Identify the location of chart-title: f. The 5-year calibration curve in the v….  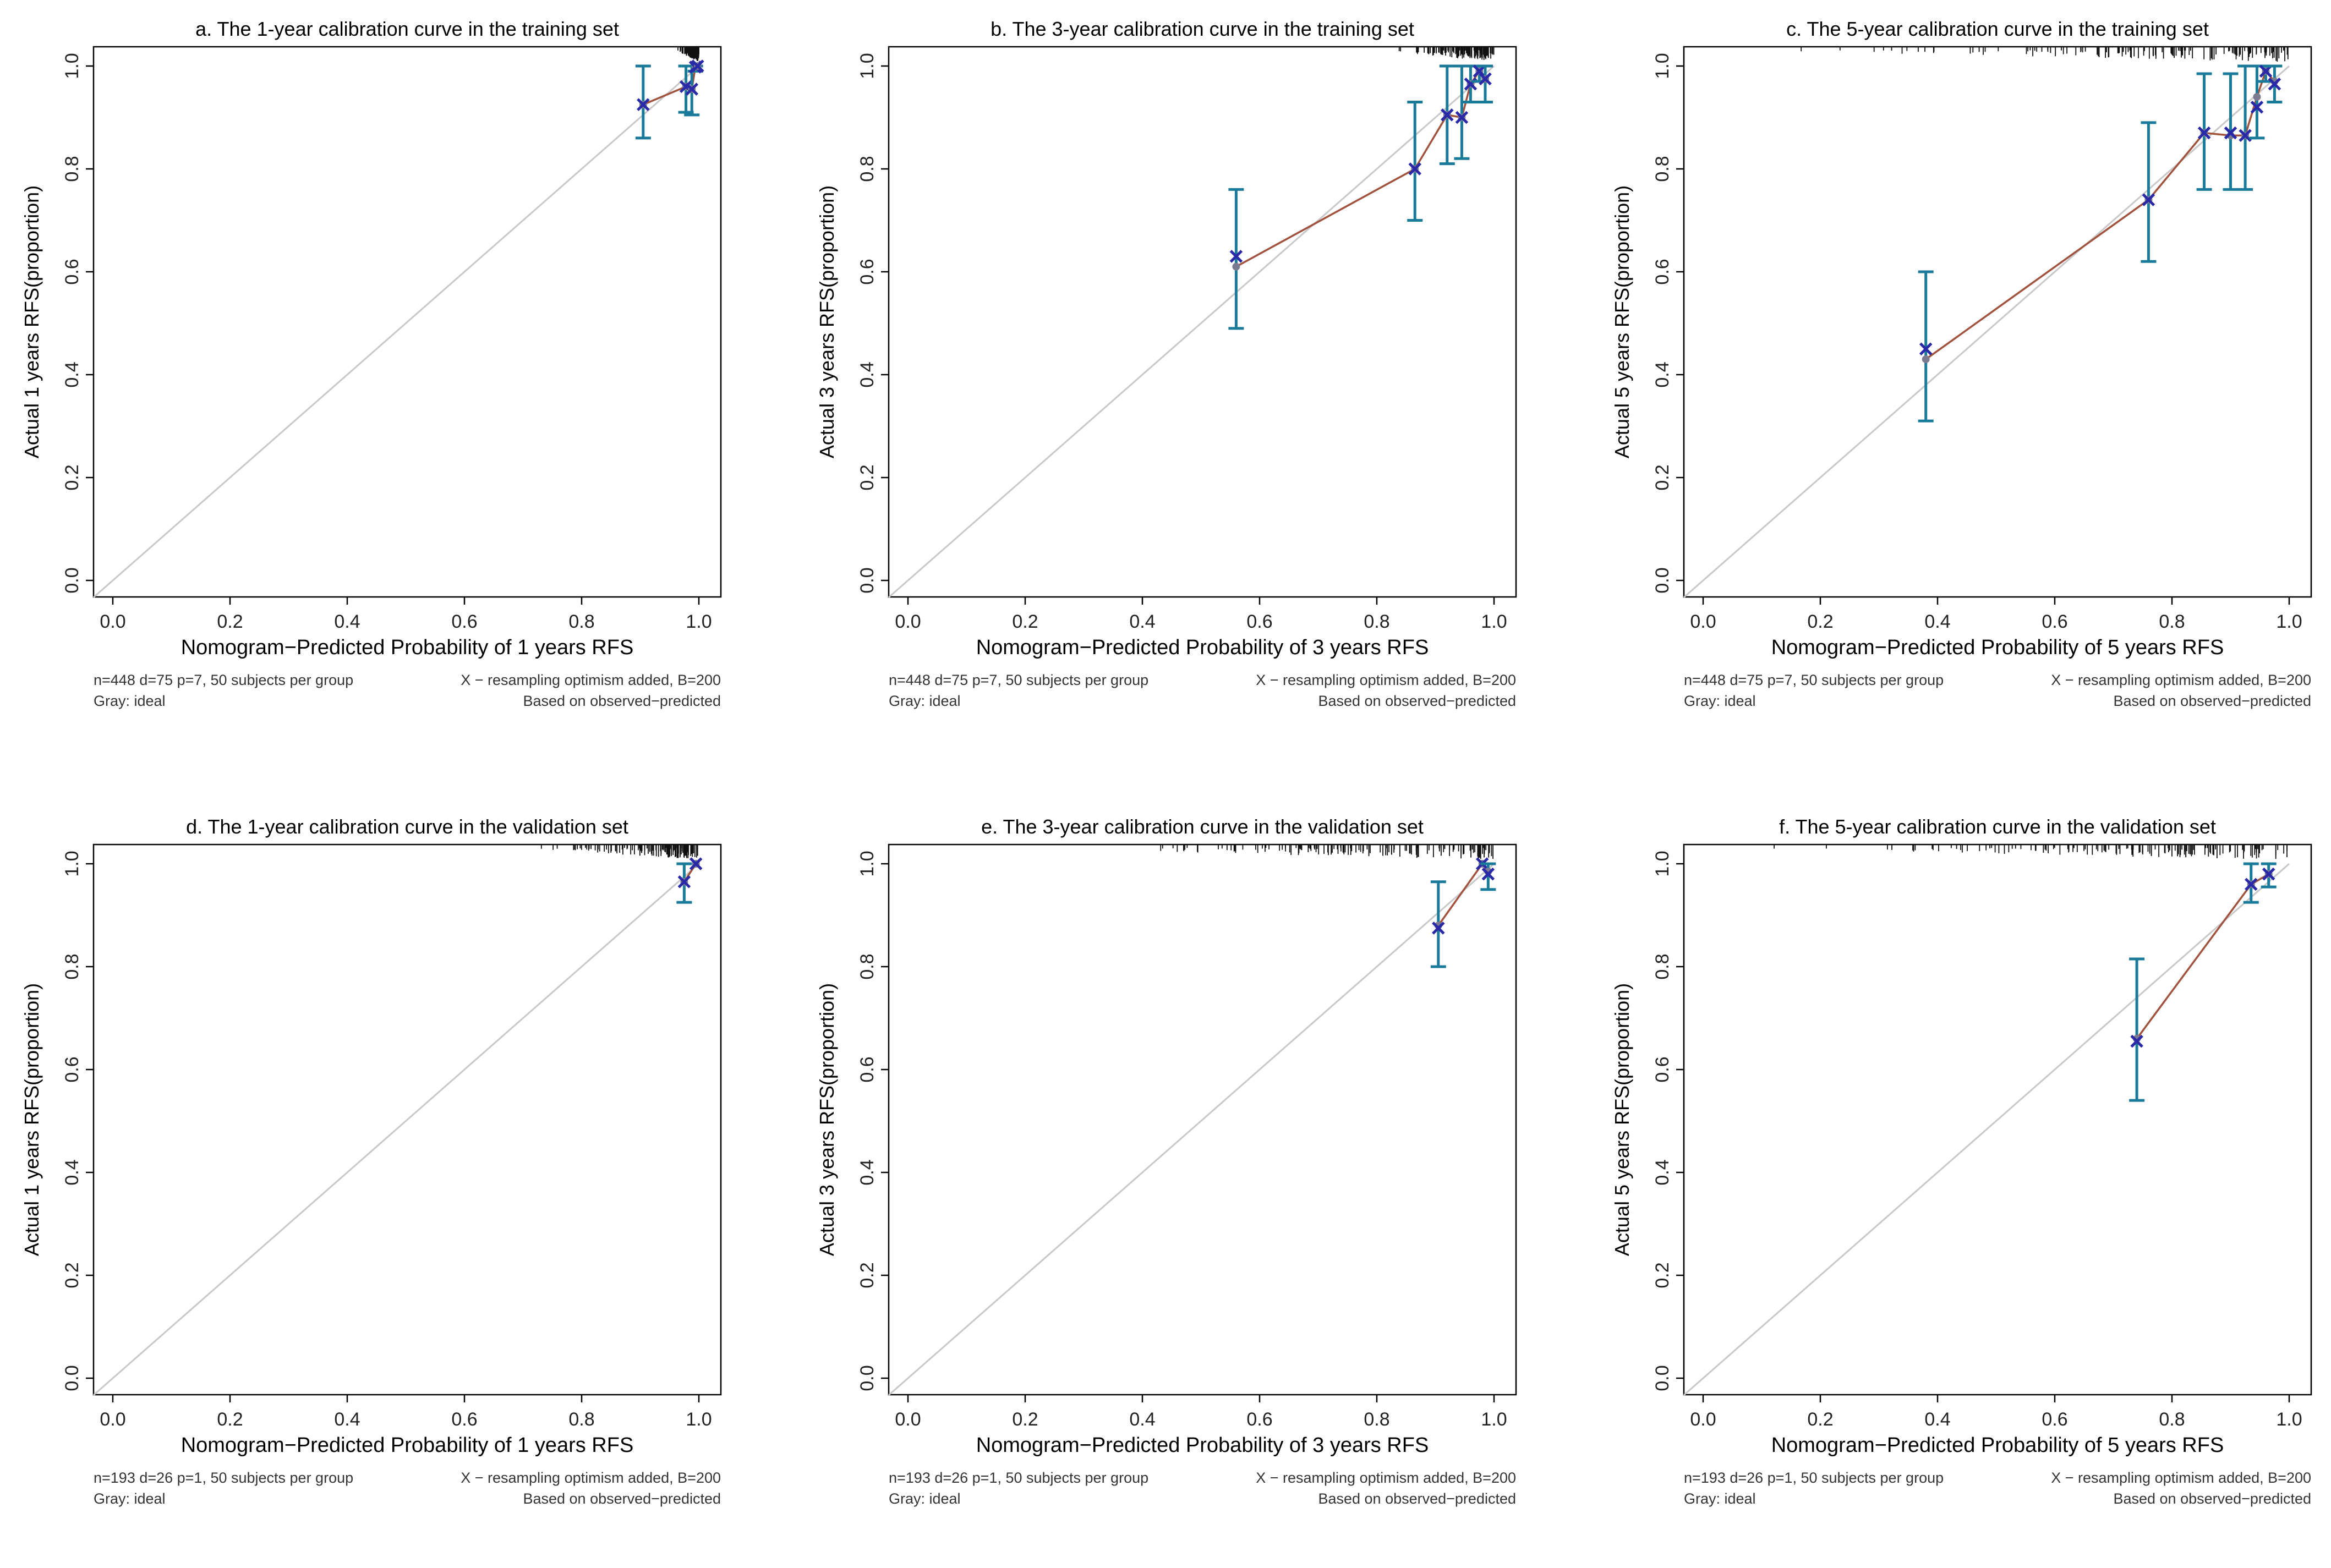
(1997, 826).